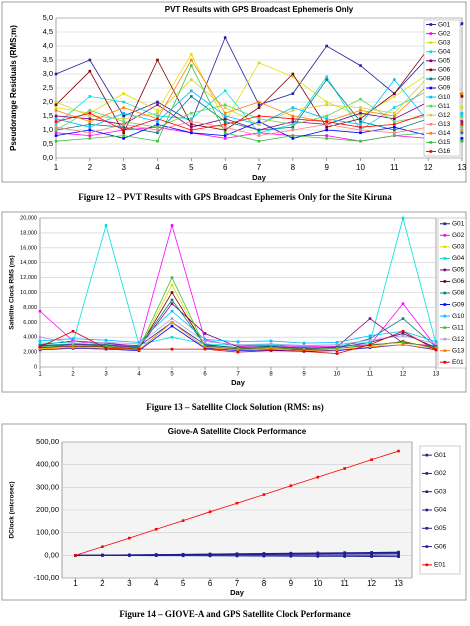 The width and height of the screenshot is (470, 626). Describe the element at coordinates (444, 115) in the screenshot. I see `legend-label: G12` at that location.